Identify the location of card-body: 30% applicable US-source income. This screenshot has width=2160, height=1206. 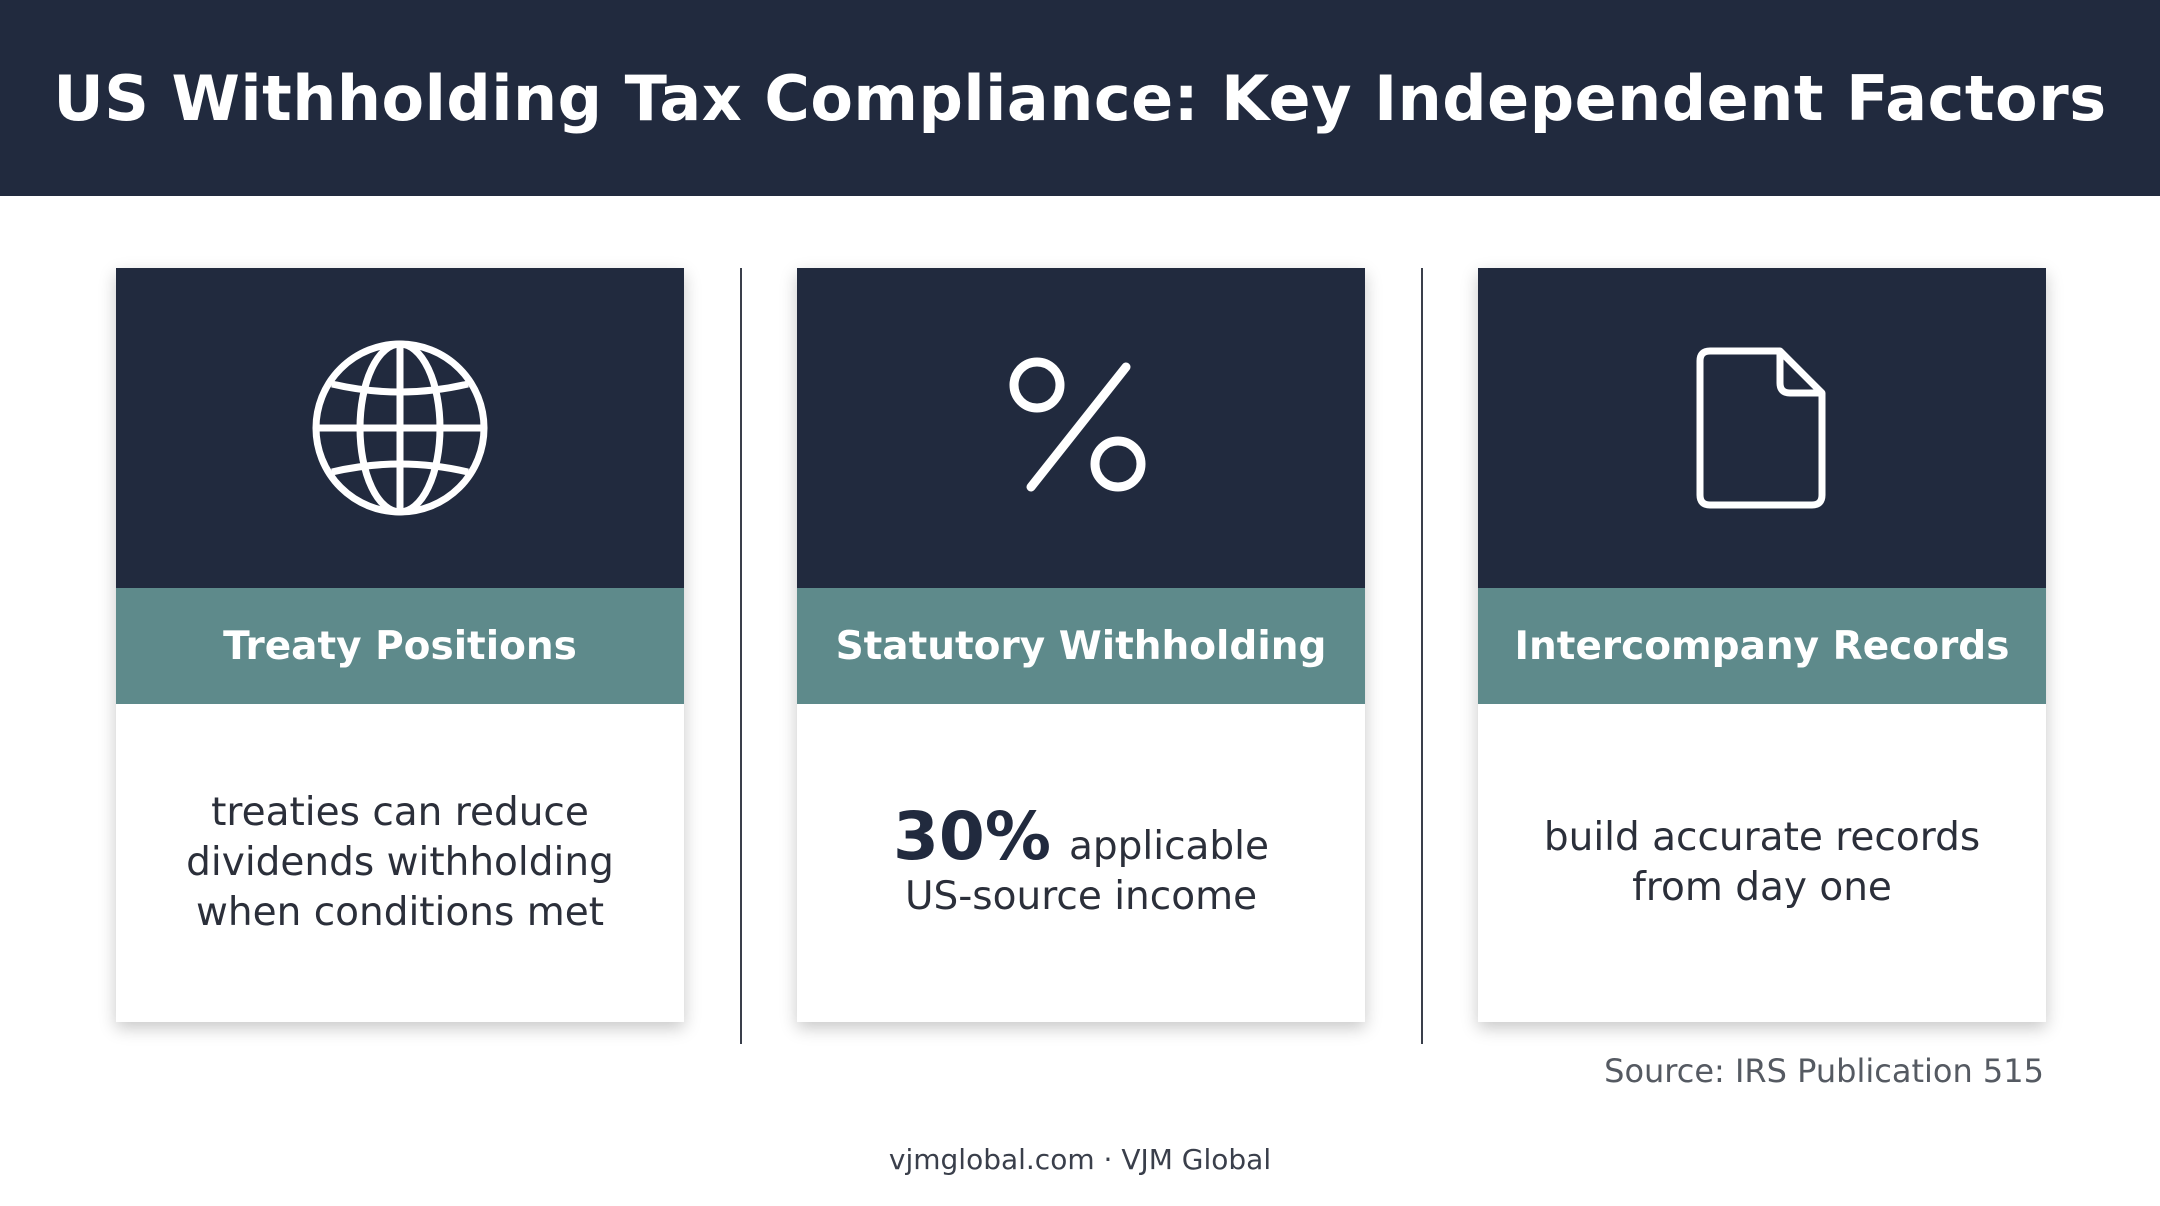
(1081, 863).